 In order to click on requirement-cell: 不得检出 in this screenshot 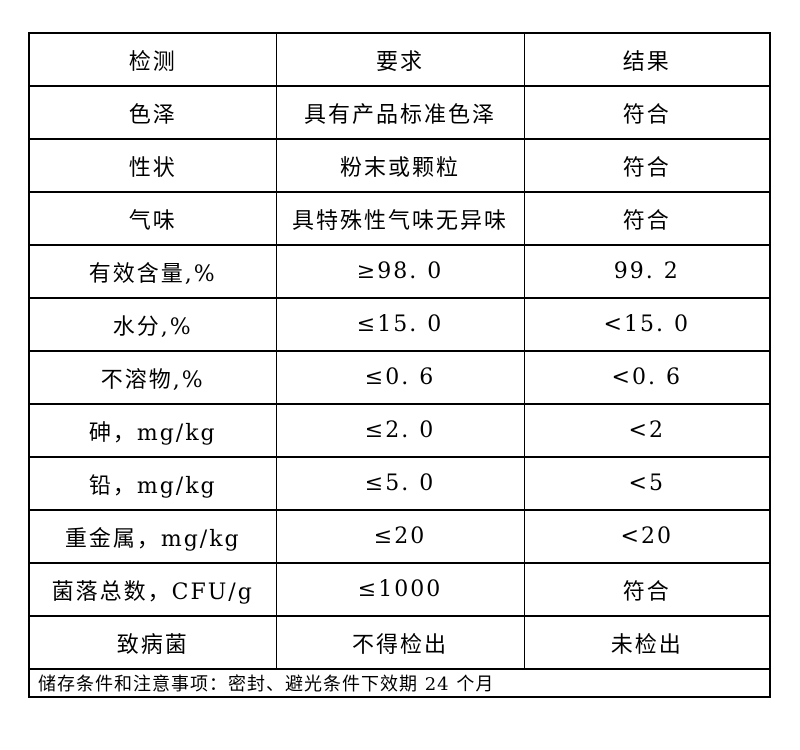, I will do `click(400, 642)`.